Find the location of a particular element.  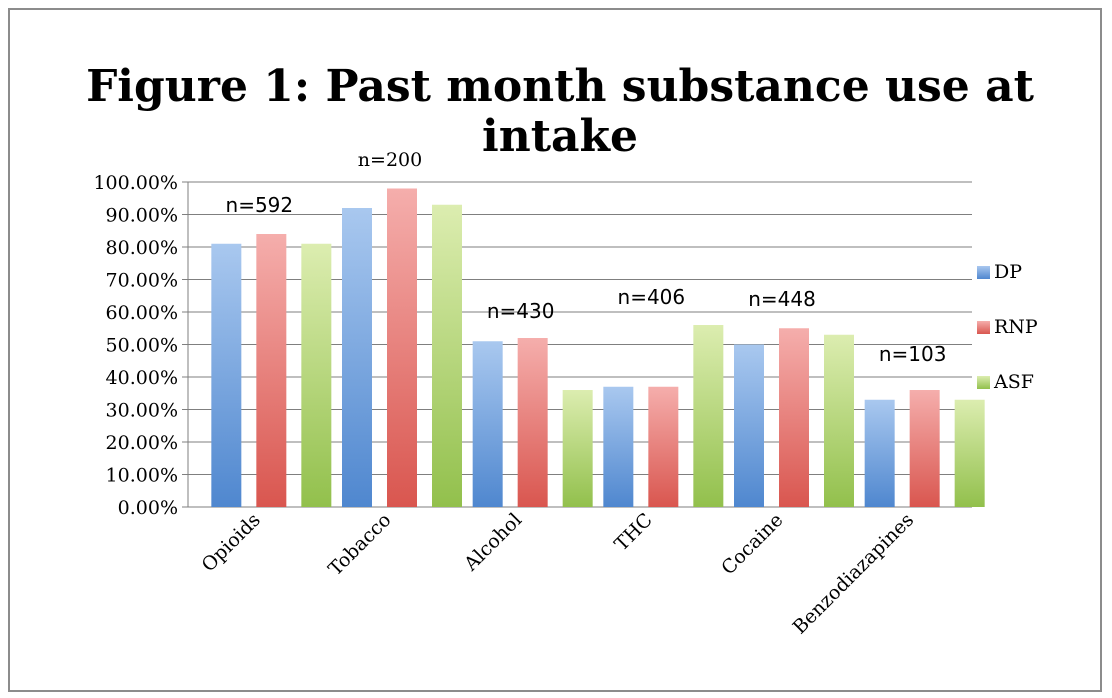

x-tick-label: Alcohol is located at coordinates (492, 542).